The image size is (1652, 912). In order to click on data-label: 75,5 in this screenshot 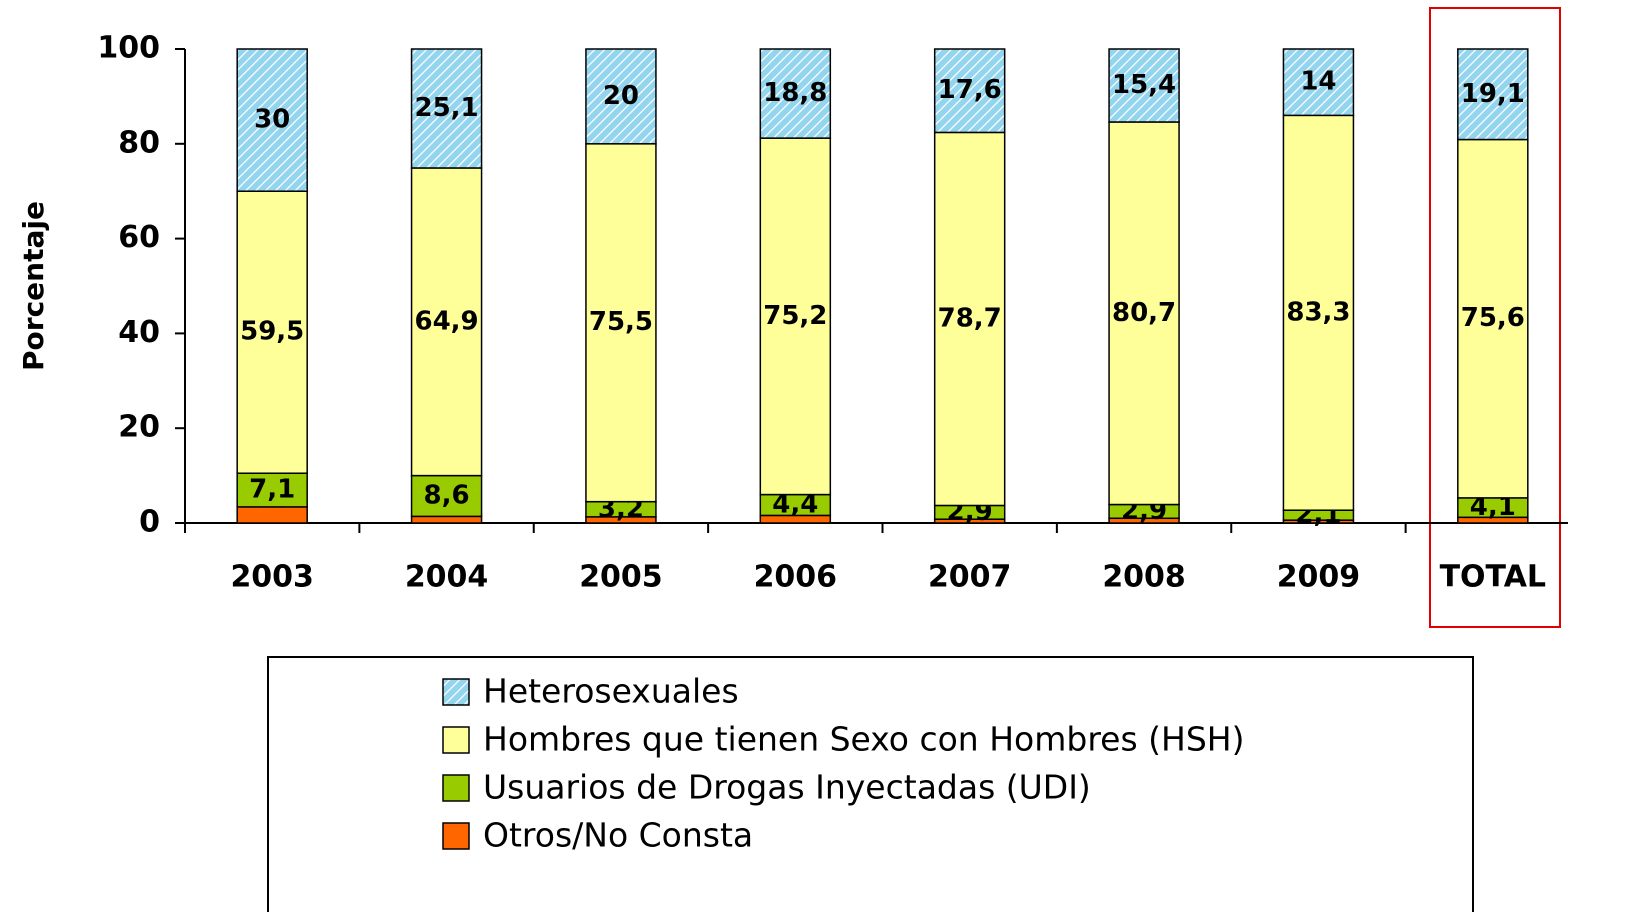, I will do `click(621, 322)`.